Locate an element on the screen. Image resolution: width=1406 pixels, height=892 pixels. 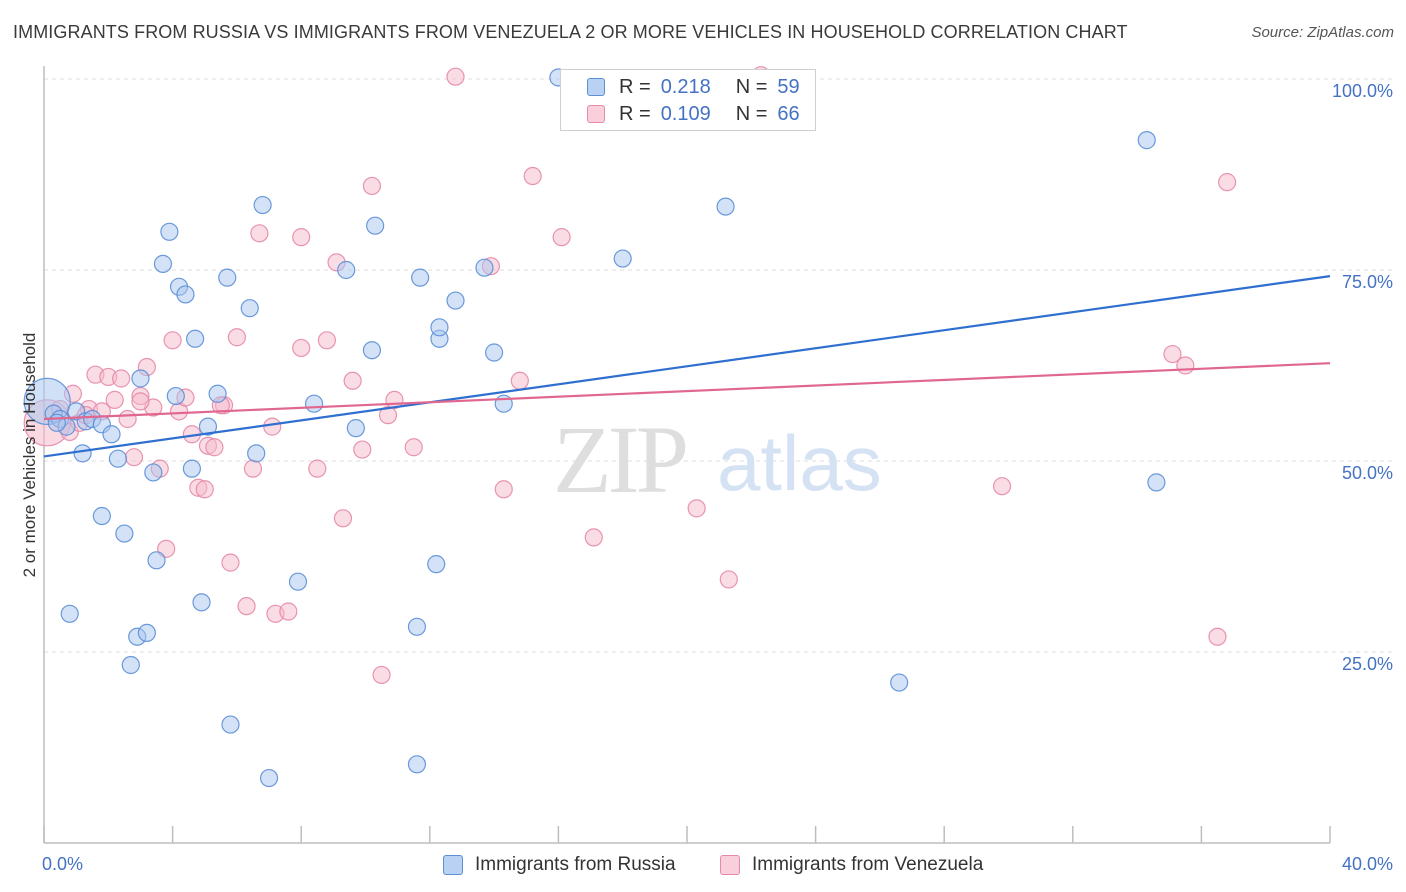
y-axis-label: 2 or more Vehicles in Household is located at coordinates (29, 455).